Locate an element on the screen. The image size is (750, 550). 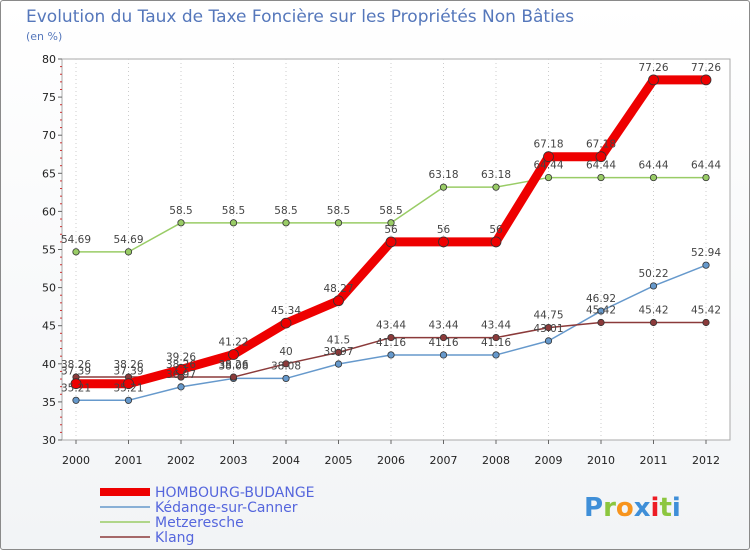
data-label: 41.5 is located at coordinates (338, 340).